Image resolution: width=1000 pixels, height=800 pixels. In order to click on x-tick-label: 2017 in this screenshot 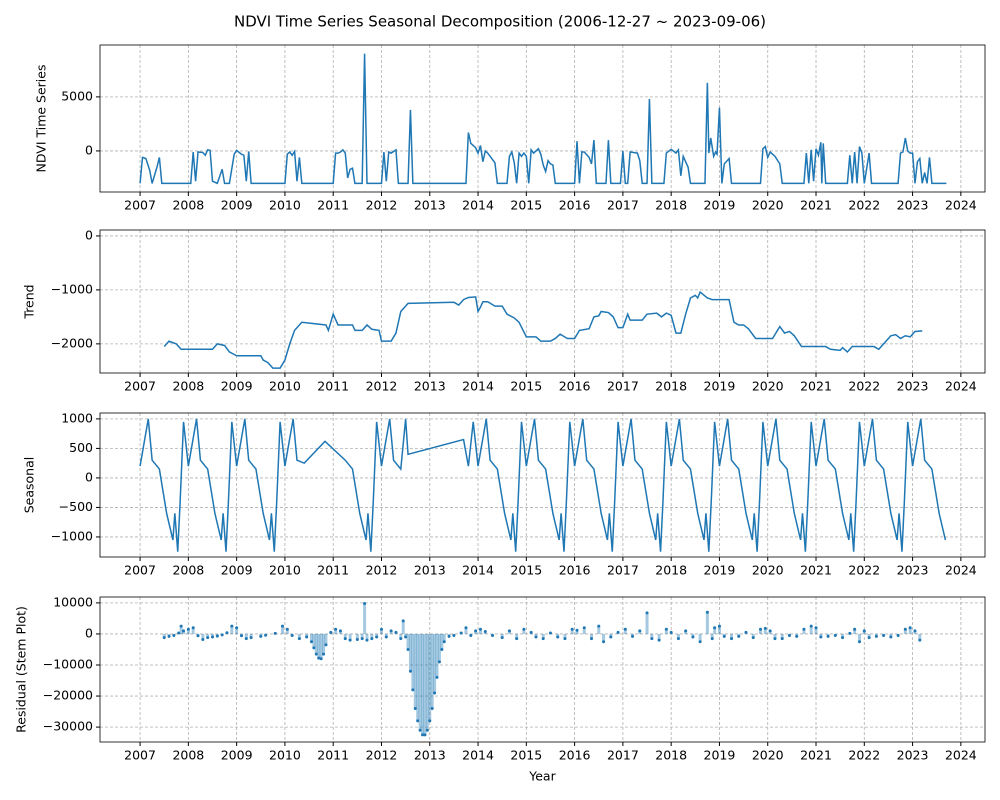, I will do `click(623, 755)`.